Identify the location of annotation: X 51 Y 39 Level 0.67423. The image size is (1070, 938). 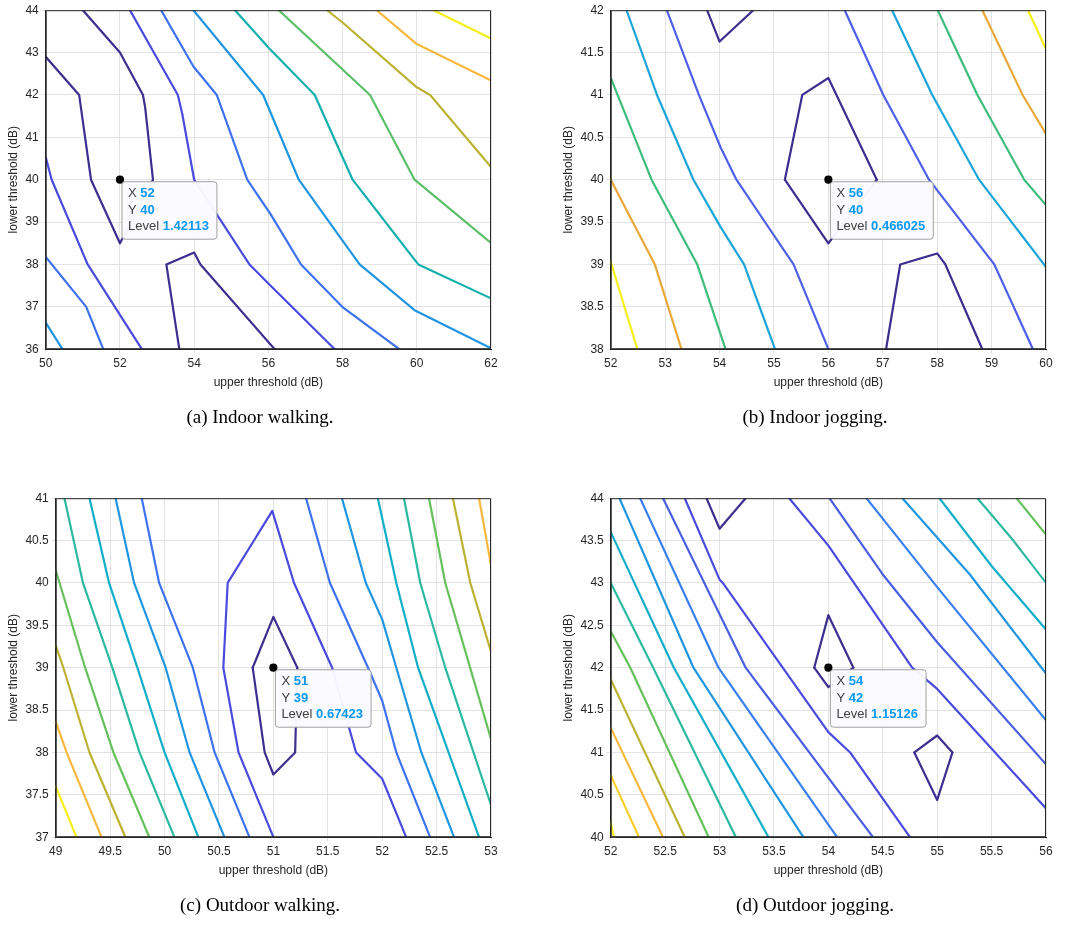
(322, 697).